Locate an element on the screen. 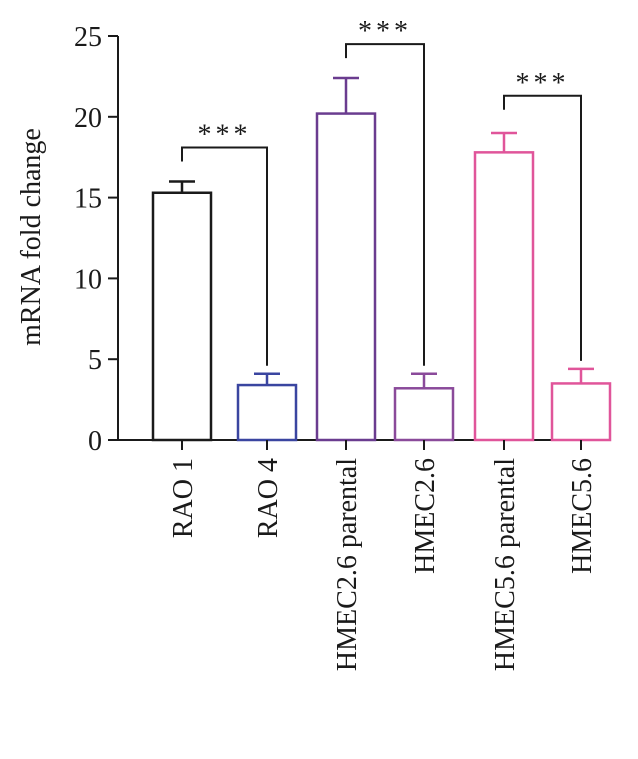  y-tick-label: 0 is located at coordinates (95, 441).